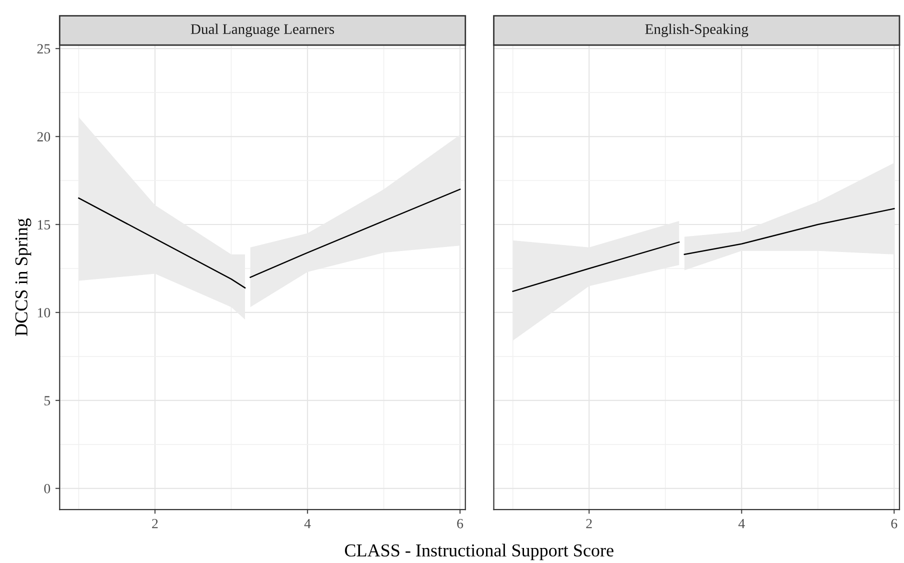  I want to click on y-tick-label: 5, so click(47, 401).